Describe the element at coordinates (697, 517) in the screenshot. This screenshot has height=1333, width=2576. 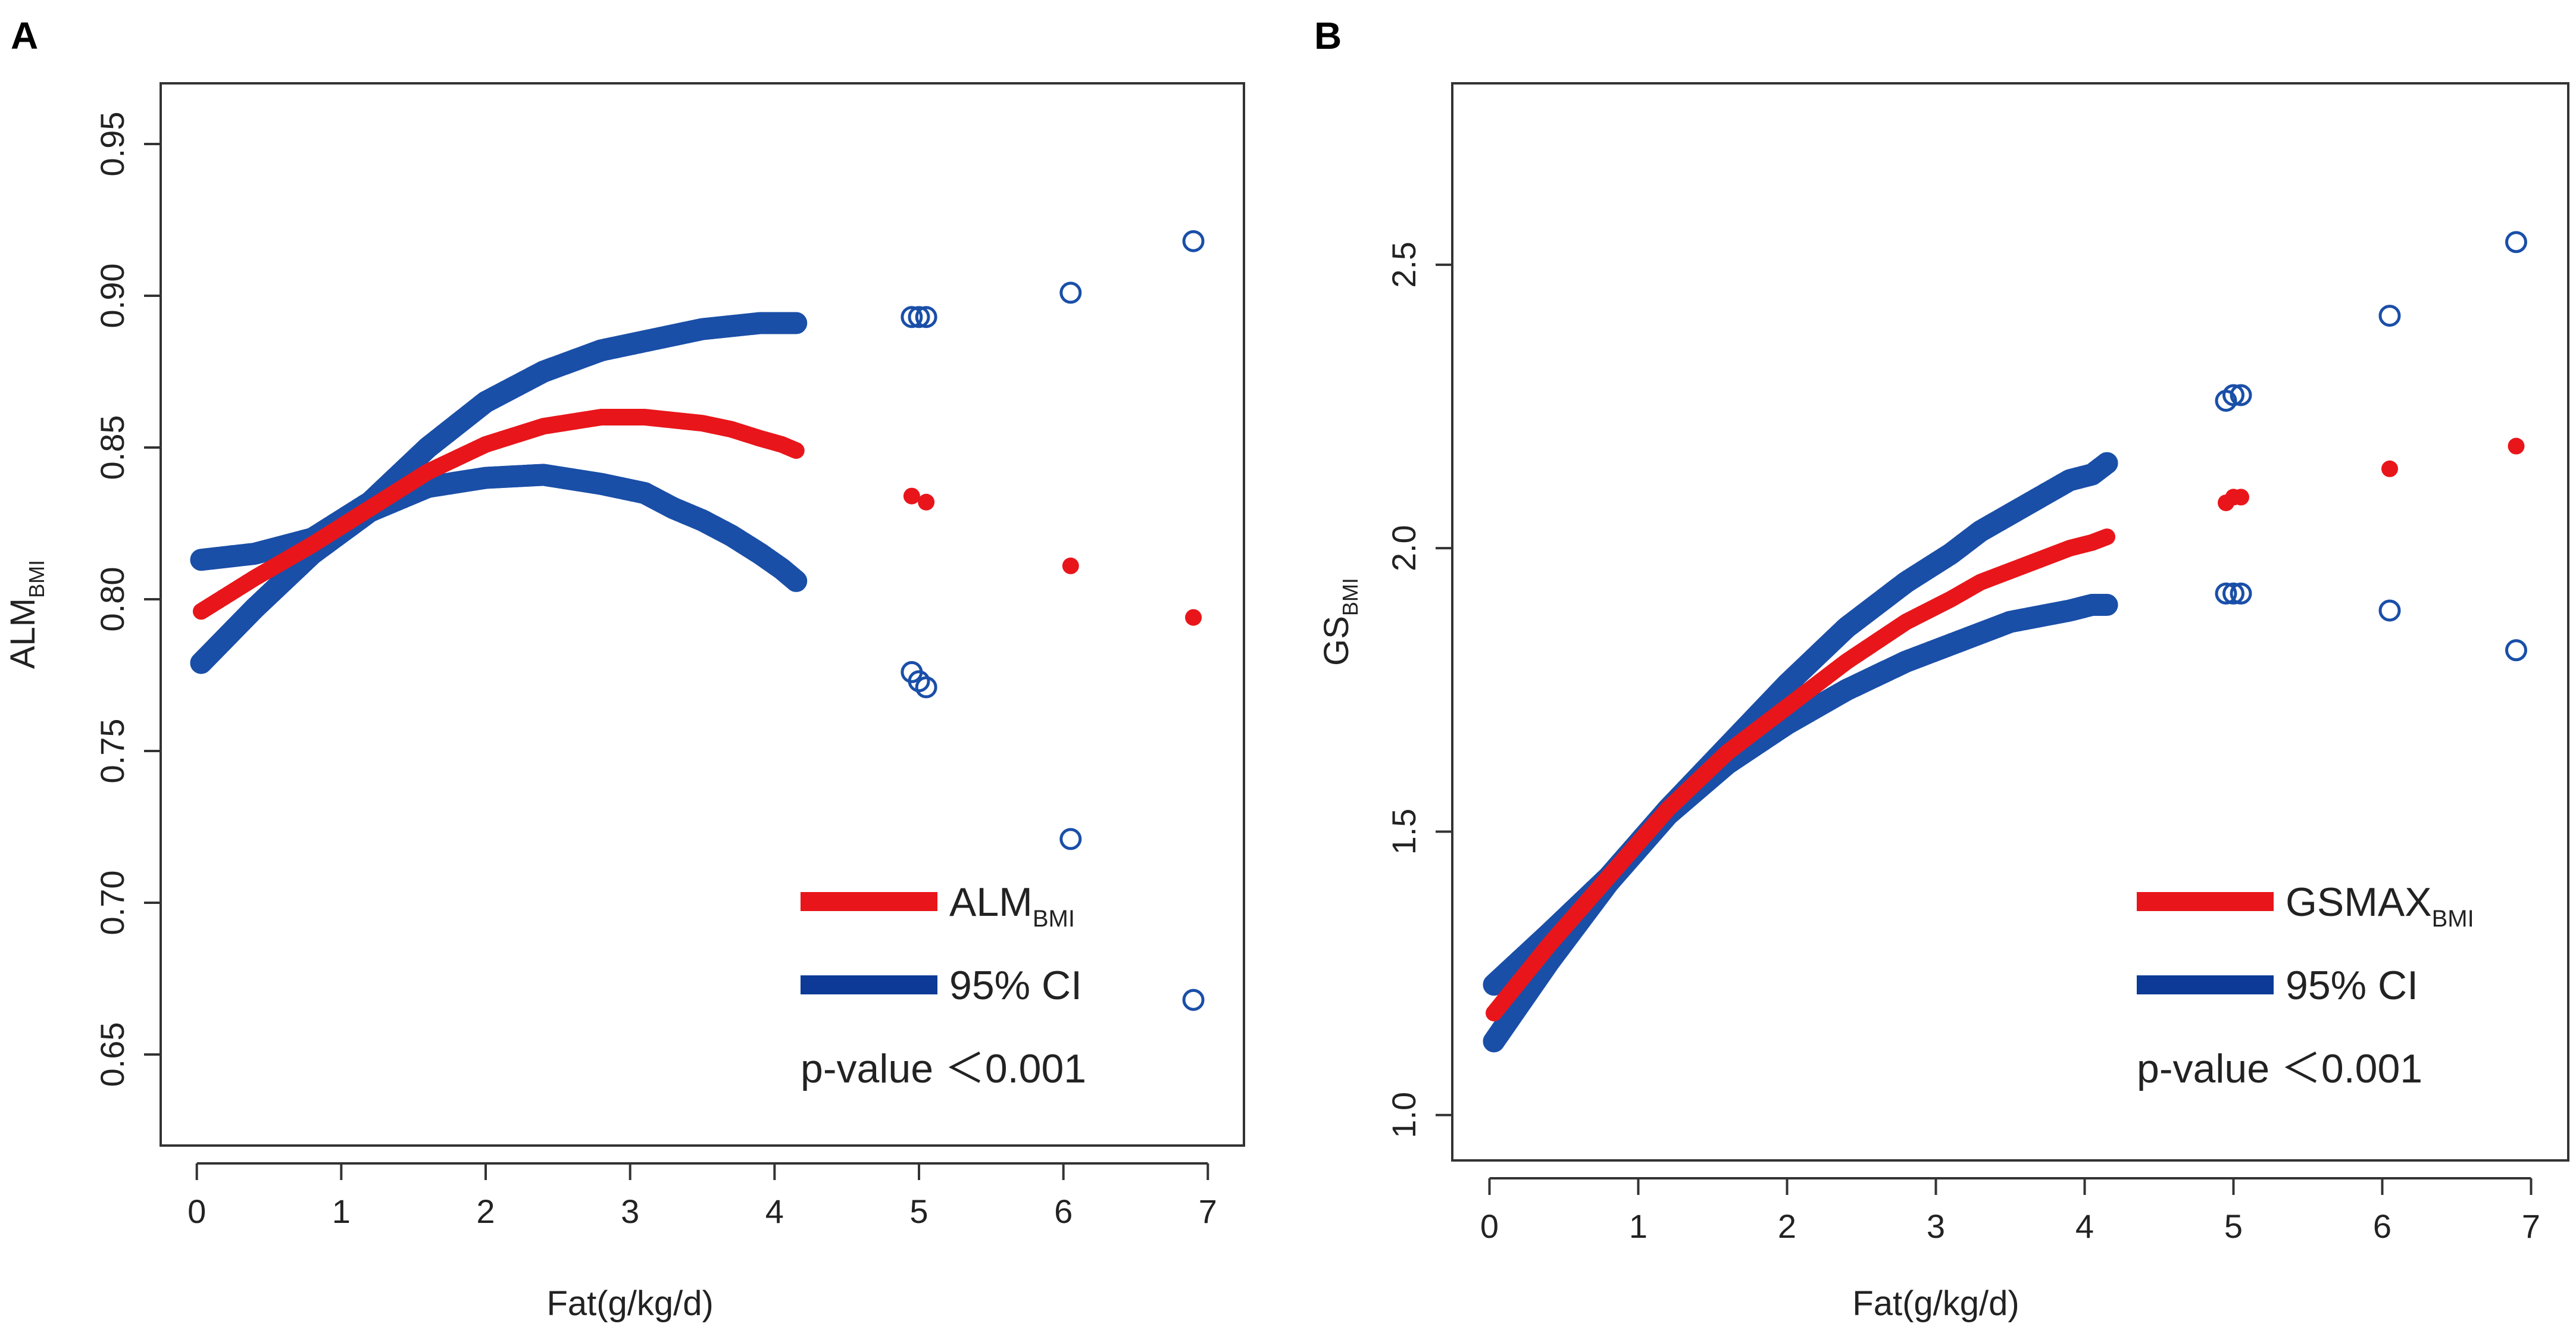
I see `series-estimate` at that location.